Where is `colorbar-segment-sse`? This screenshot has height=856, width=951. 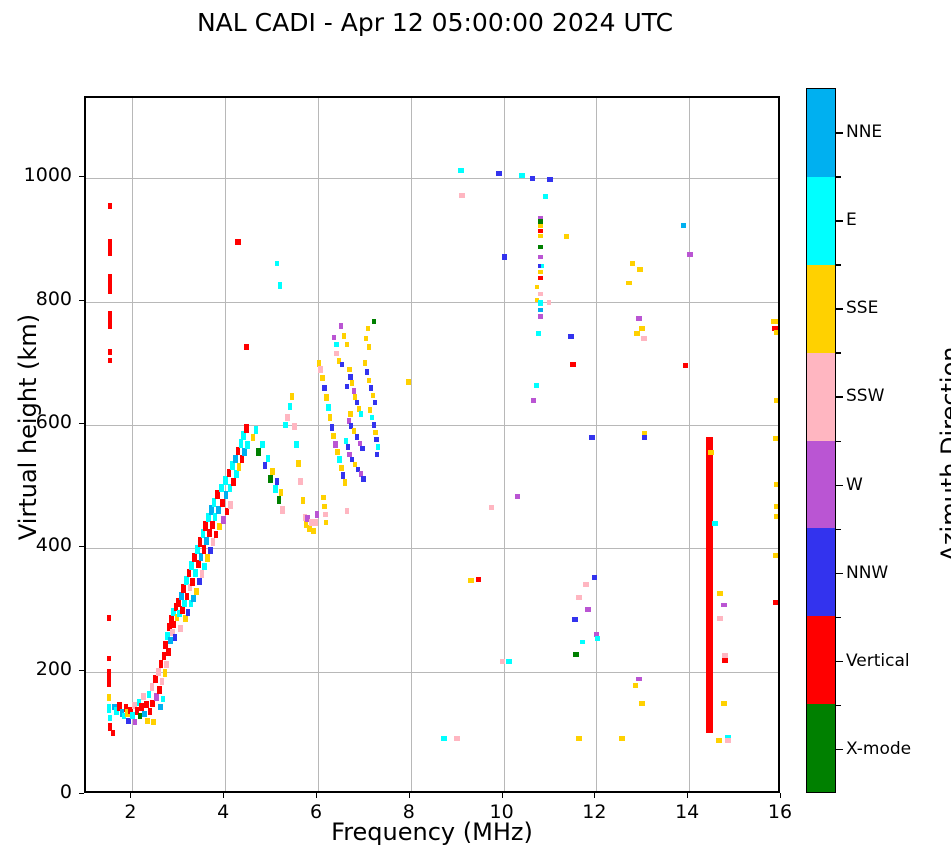
colorbar-segment-sse is located at coordinates (821, 308).